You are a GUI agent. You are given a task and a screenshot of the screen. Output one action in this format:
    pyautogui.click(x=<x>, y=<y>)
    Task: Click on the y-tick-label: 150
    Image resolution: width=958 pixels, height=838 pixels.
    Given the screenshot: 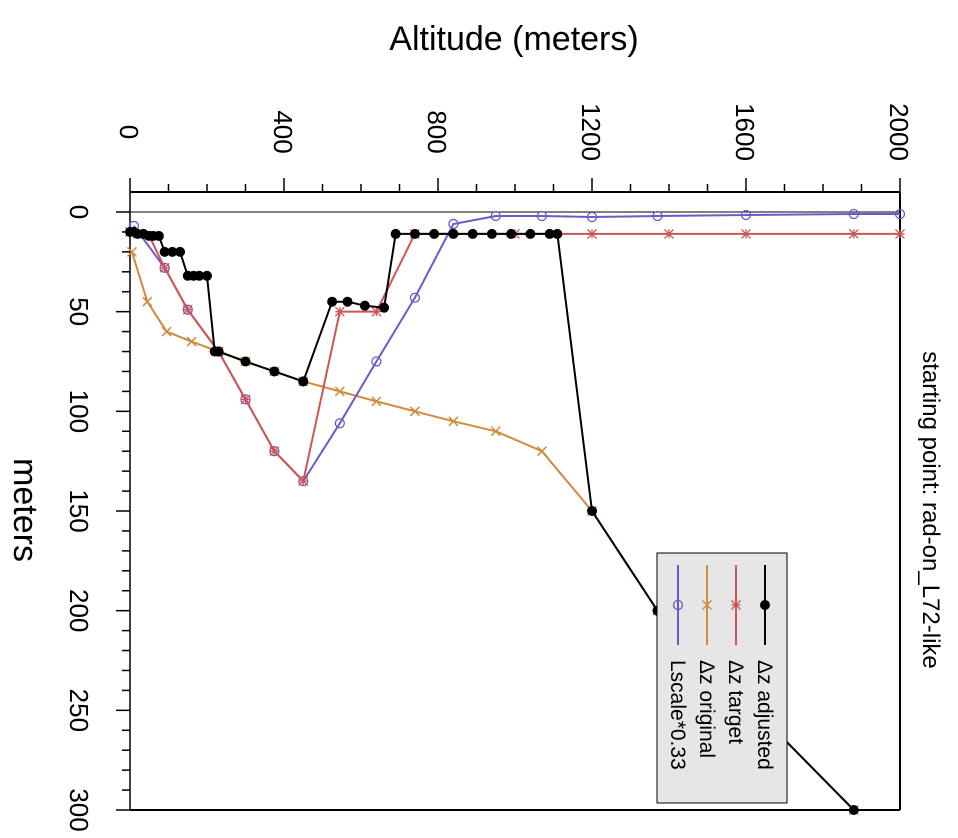 What is the action you would take?
    pyautogui.click(x=79, y=510)
    